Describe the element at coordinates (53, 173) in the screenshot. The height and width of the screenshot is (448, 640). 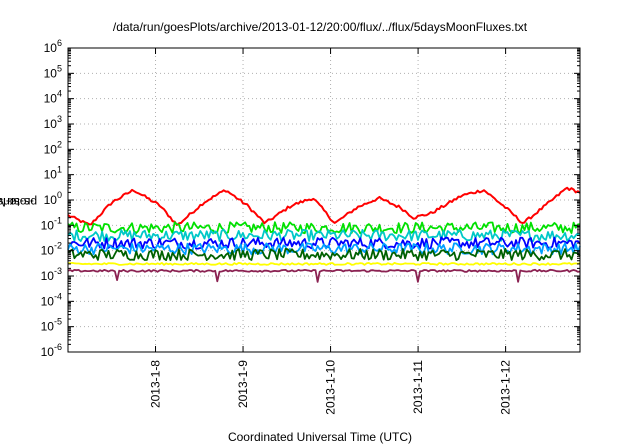
I see `y-tick-label: 10¹` at that location.